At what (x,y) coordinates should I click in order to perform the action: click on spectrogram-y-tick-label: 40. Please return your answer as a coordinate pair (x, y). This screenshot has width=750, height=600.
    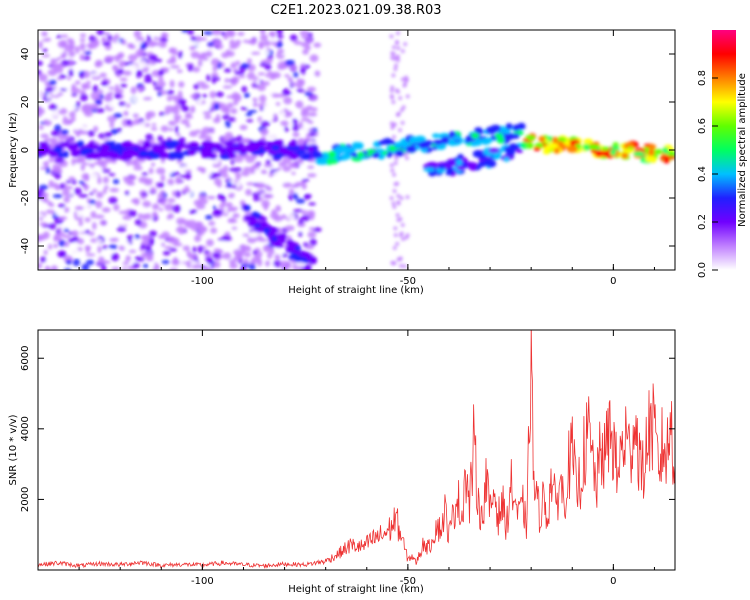
    Looking at the image, I should click on (25, 54).